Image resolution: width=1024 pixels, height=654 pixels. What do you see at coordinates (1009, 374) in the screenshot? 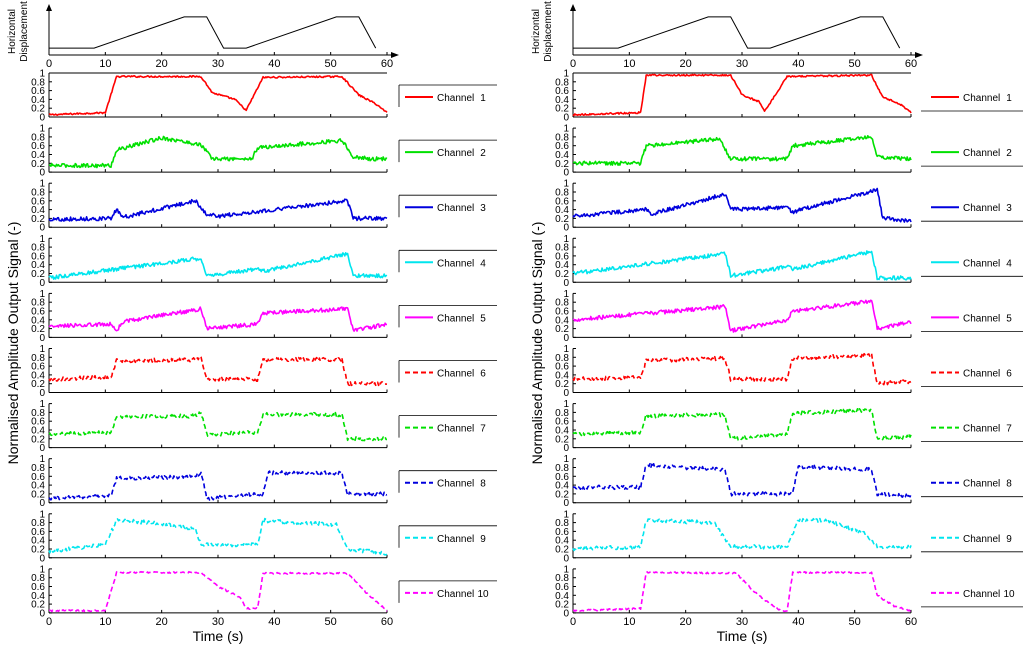
I see `legend-number: 6` at bounding box center [1009, 374].